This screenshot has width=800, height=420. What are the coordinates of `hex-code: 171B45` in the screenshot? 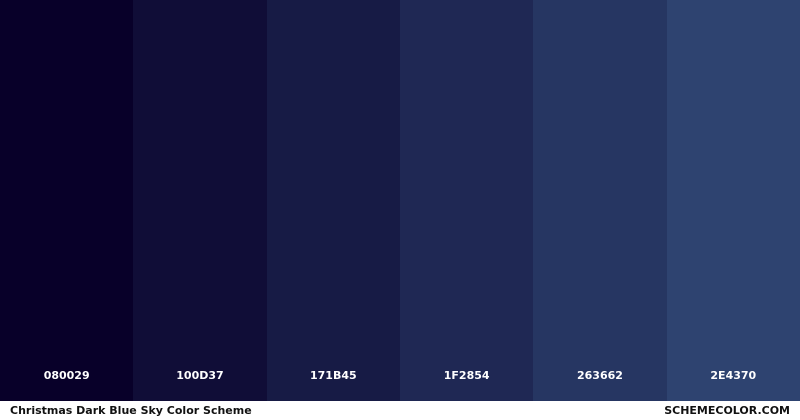 It's located at (333, 375).